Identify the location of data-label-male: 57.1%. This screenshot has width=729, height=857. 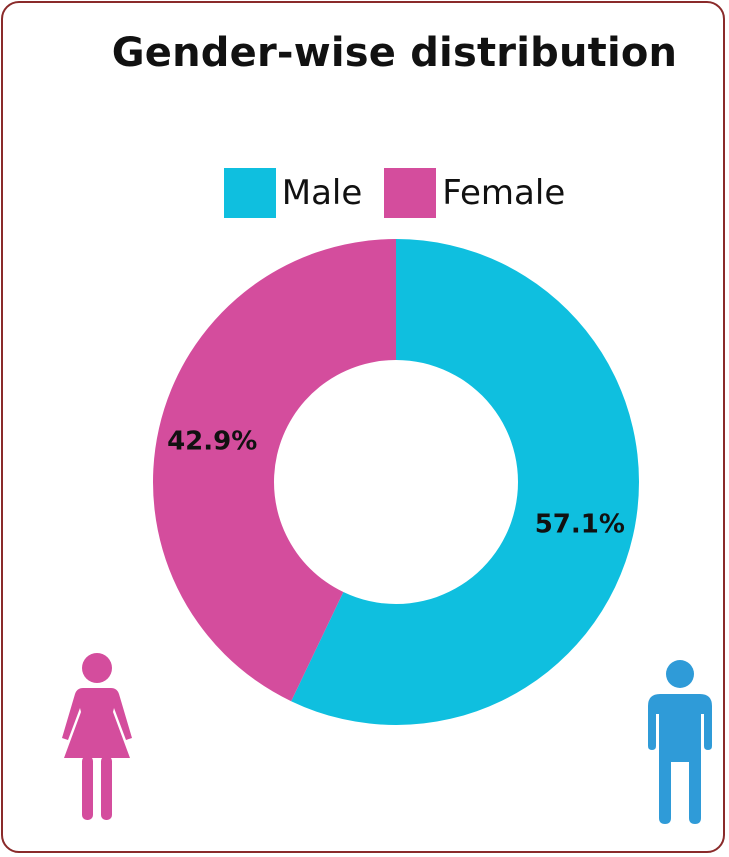
(580, 525).